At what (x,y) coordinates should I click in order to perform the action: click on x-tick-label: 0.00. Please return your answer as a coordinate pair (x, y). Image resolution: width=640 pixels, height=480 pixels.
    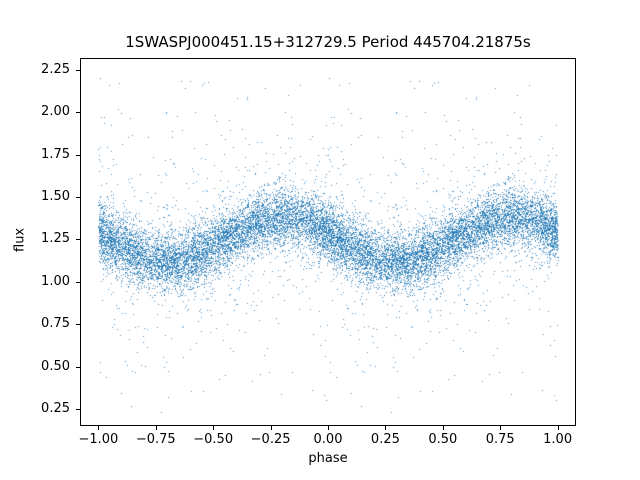
    Looking at the image, I should click on (328, 439).